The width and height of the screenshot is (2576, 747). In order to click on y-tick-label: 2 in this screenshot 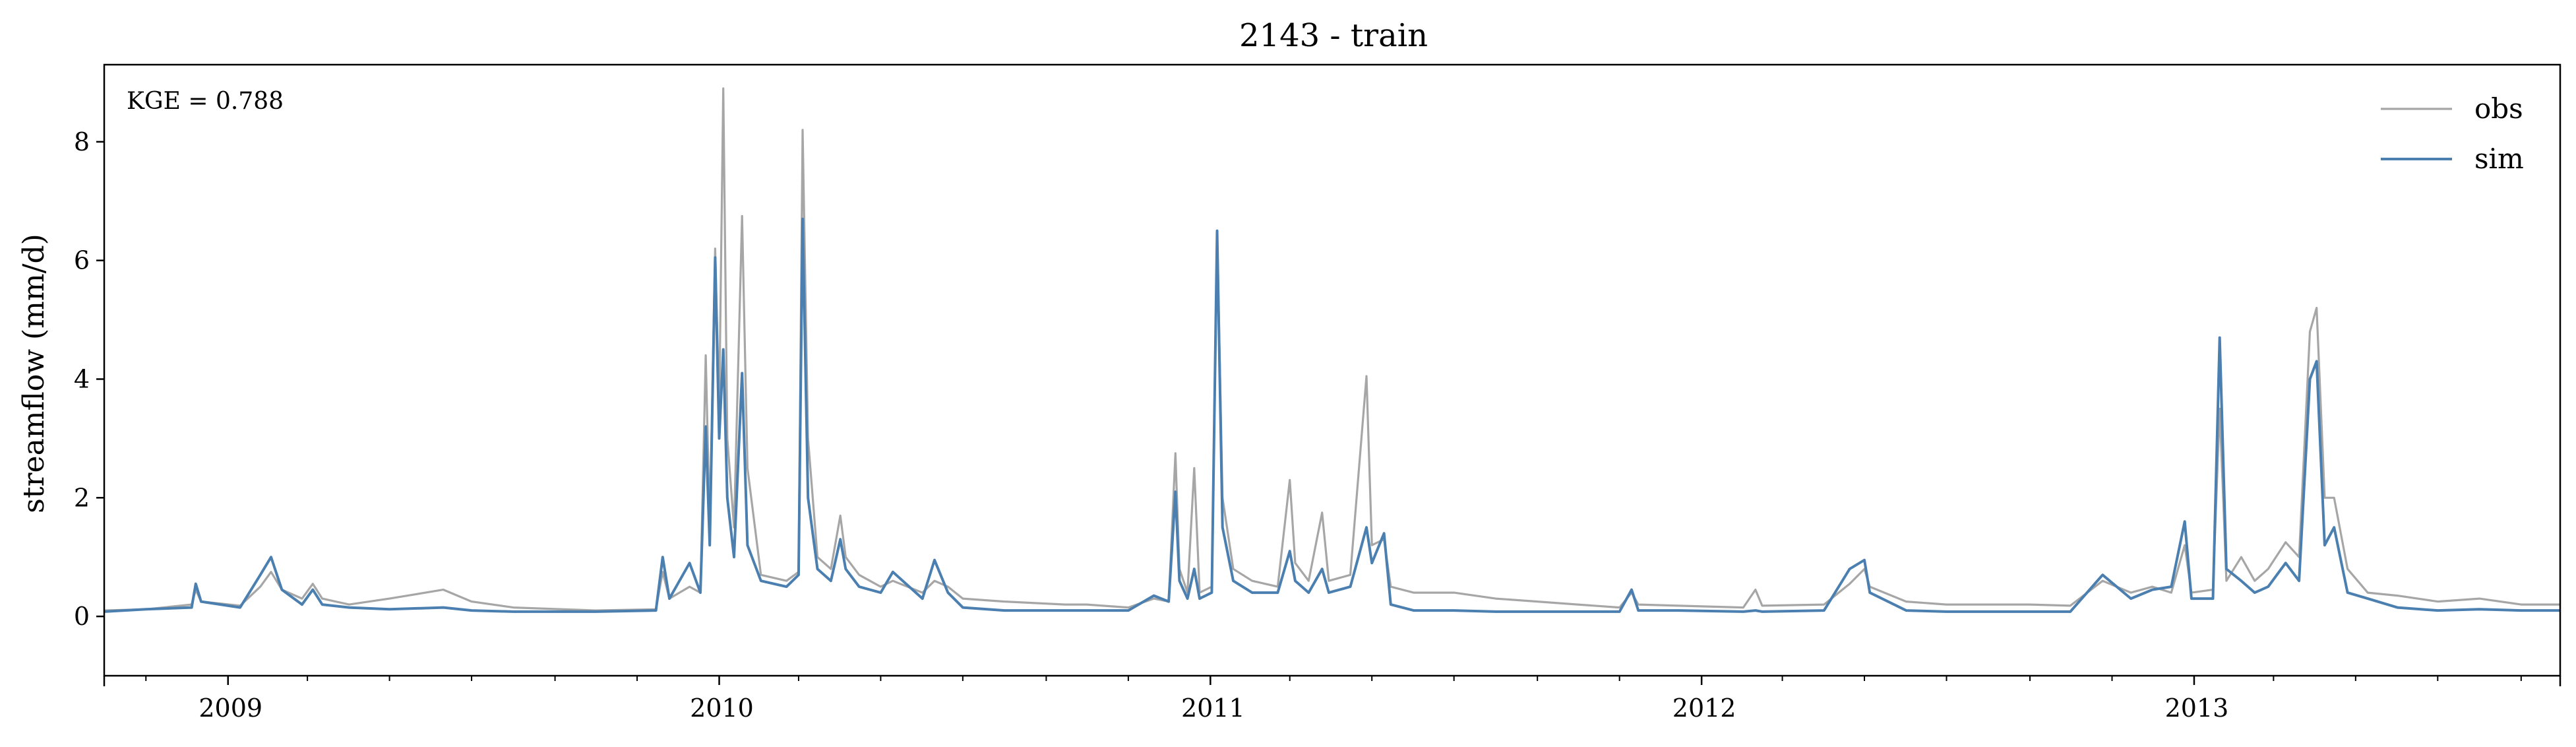, I will do `click(82, 498)`.